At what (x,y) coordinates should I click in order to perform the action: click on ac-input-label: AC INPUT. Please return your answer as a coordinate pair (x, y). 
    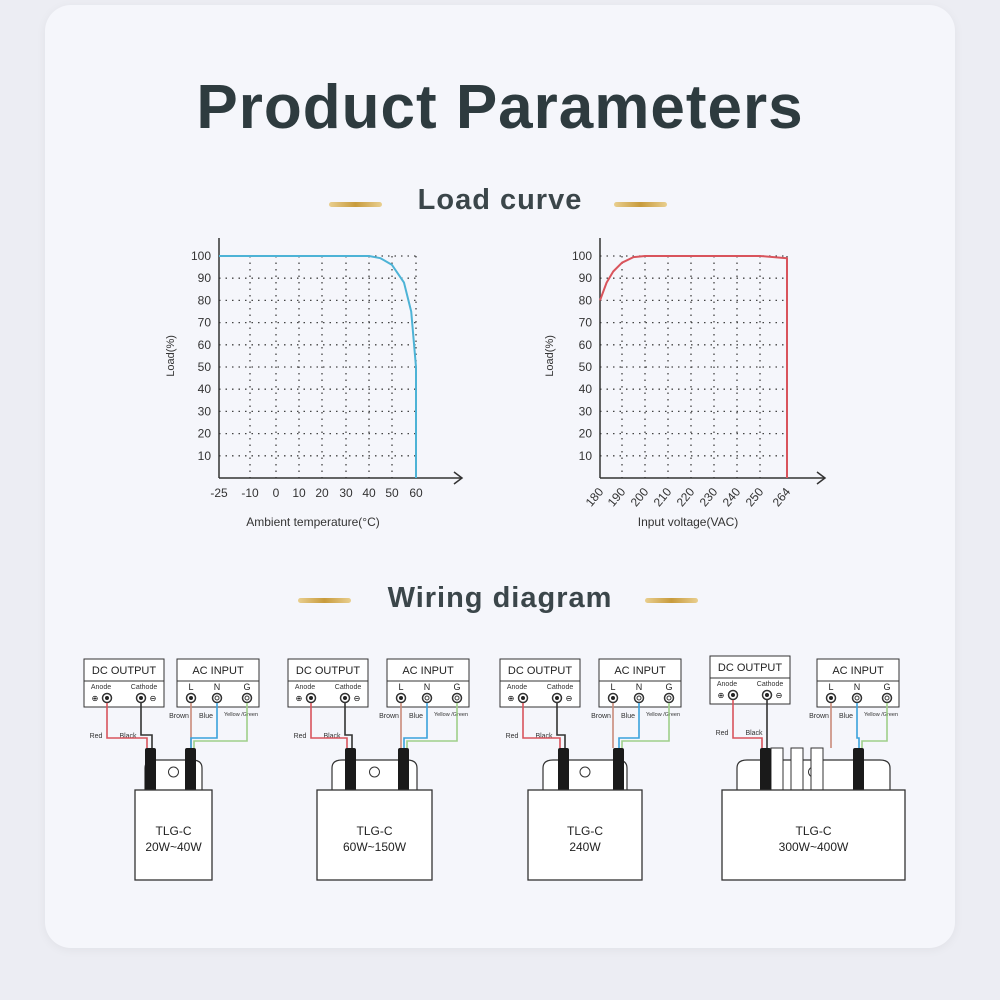
    Looking at the image, I should click on (640, 671).